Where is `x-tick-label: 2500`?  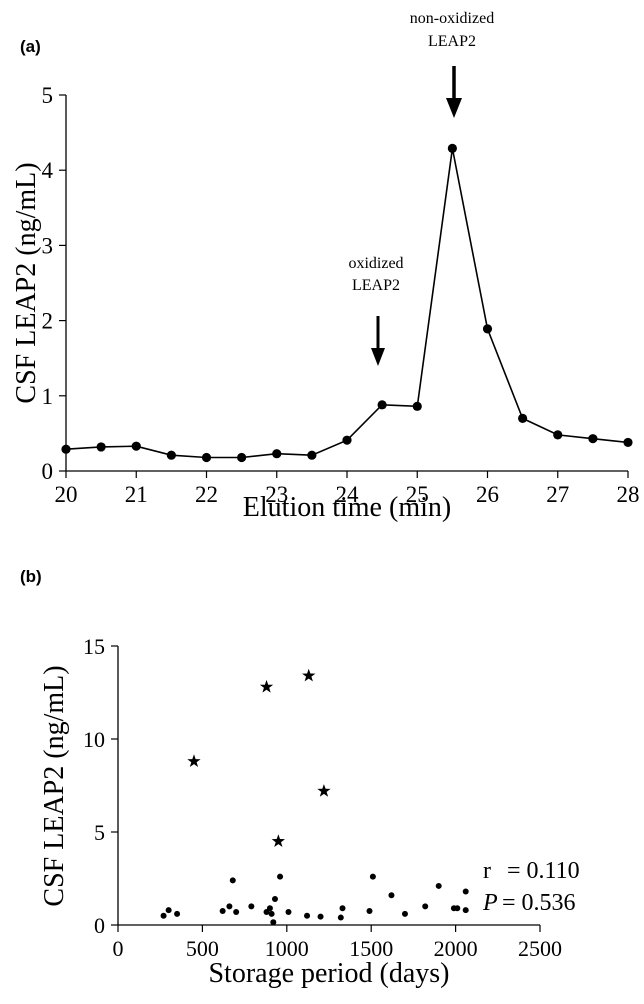 x-tick-label: 2500 is located at coordinates (540, 948).